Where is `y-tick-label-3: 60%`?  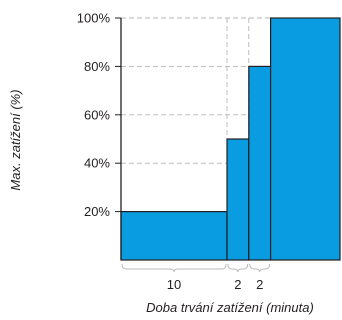
y-tick-label-3: 60% is located at coordinates (97, 114).